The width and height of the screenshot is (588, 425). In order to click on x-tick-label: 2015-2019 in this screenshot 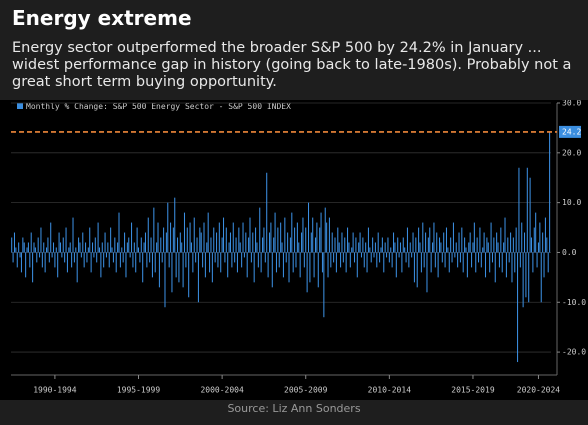, I will do `click(473, 390)`.